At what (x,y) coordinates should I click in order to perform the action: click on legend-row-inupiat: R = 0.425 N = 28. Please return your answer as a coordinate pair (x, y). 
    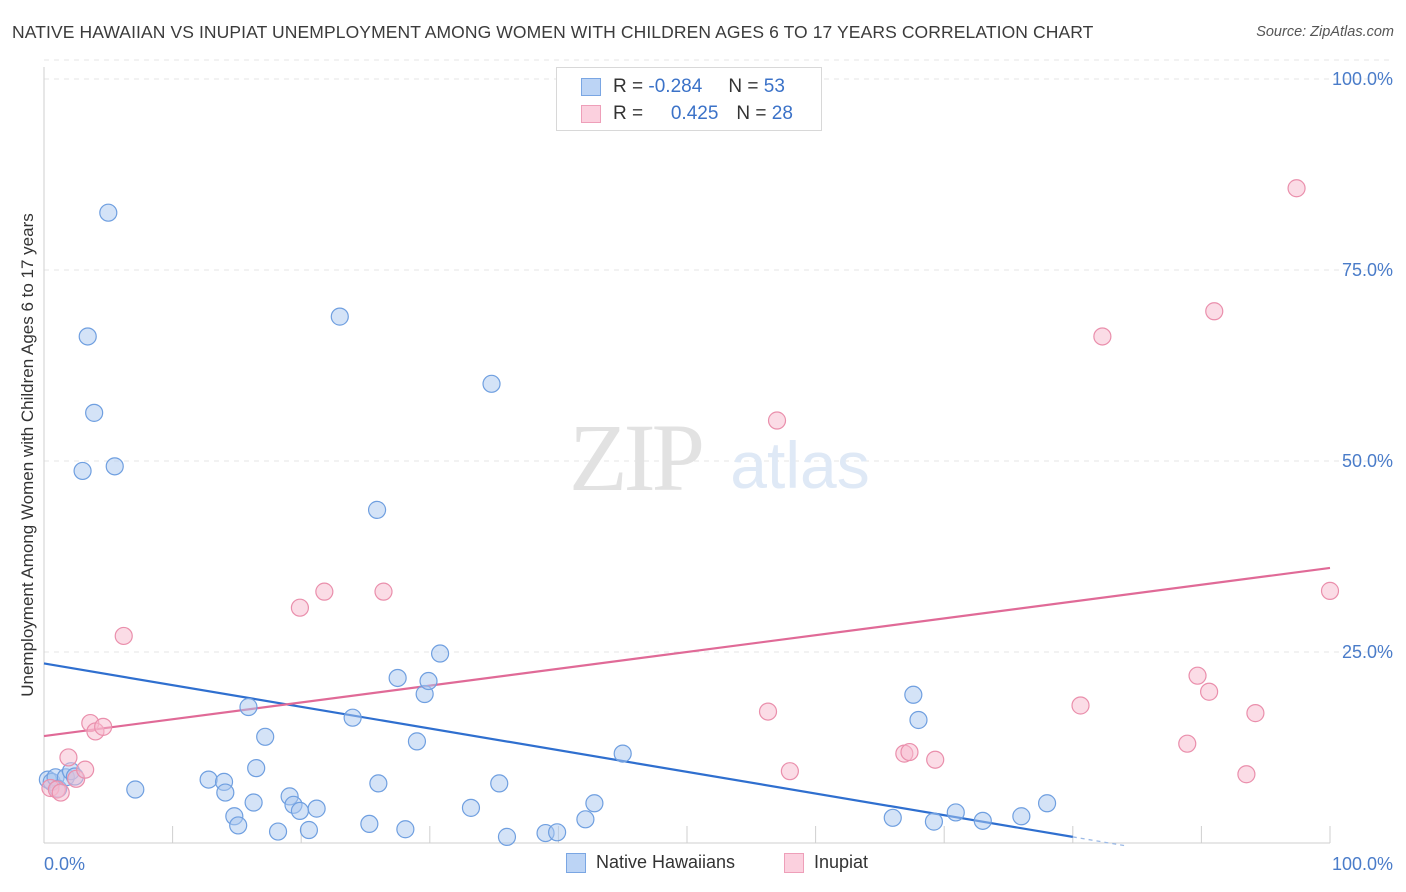
    Looking at the image, I should click on (687, 114).